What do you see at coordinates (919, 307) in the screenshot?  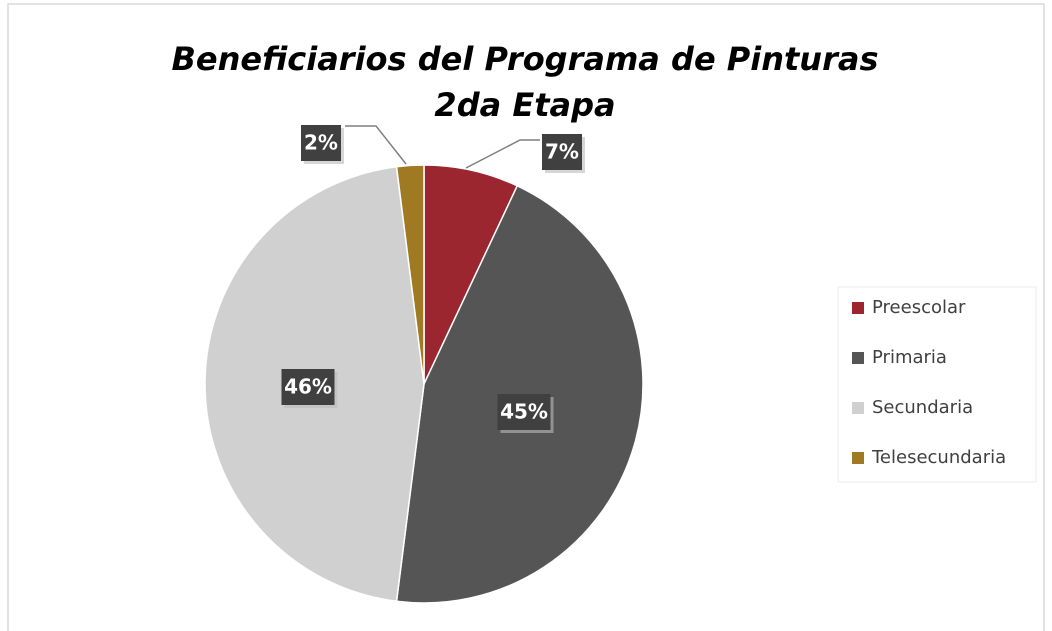 I see `legend-label: Preescolar` at bounding box center [919, 307].